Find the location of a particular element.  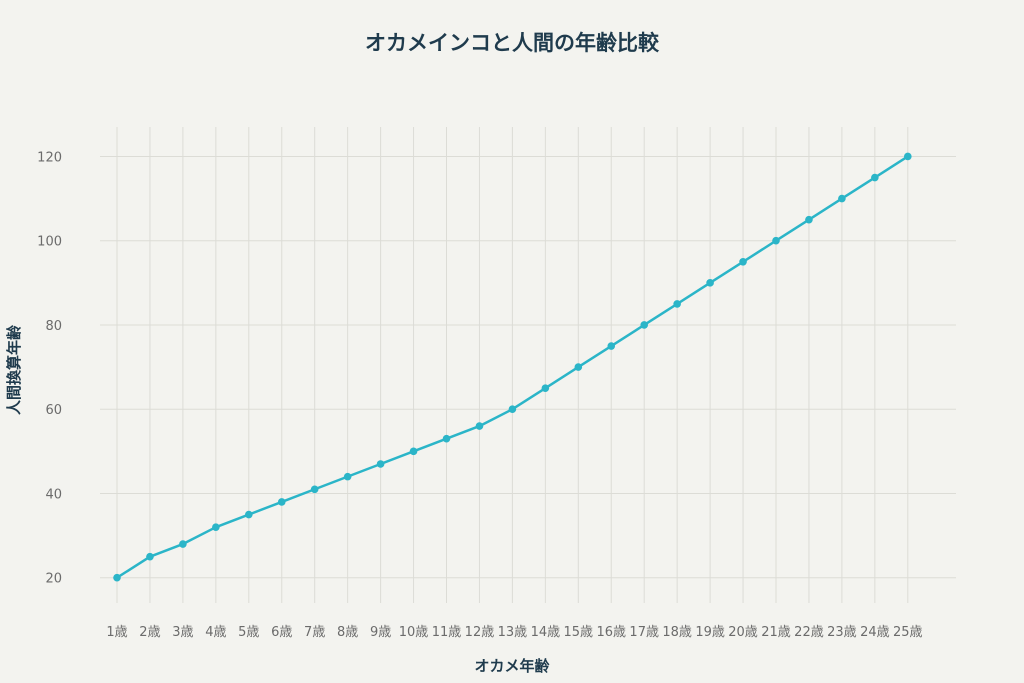

x-tick-label: 19歳 is located at coordinates (710, 632).